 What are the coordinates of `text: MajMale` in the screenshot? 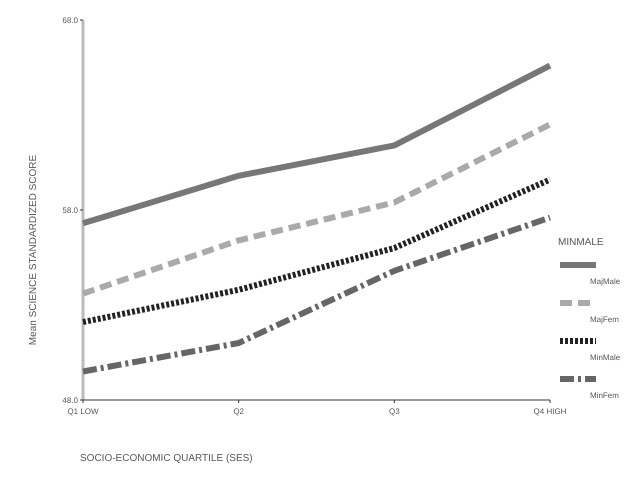 It's located at (605, 281).